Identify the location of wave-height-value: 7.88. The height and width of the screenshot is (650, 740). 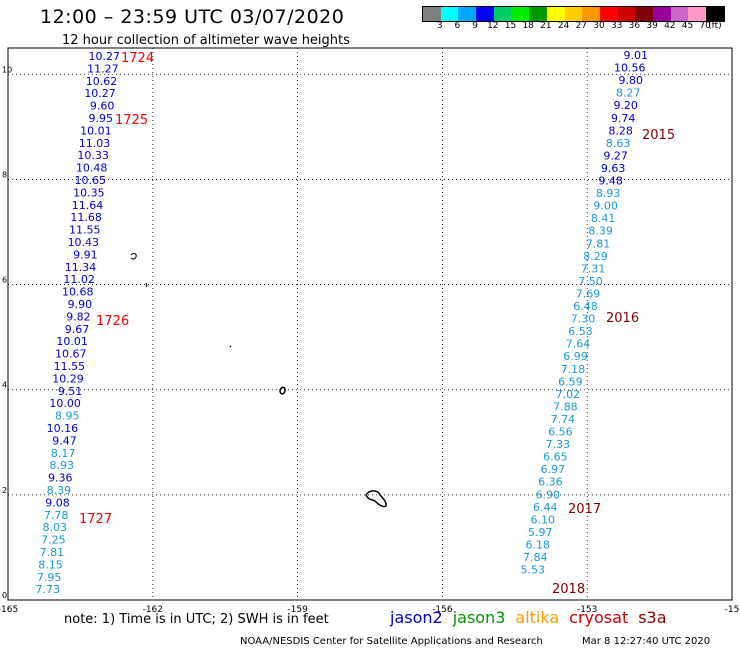
(565, 406).